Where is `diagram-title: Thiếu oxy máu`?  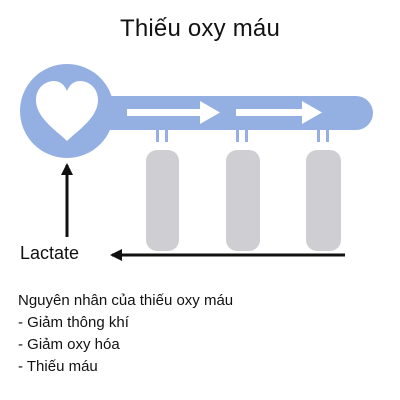
diagram-title: Thiếu oxy máu is located at coordinates (199, 28).